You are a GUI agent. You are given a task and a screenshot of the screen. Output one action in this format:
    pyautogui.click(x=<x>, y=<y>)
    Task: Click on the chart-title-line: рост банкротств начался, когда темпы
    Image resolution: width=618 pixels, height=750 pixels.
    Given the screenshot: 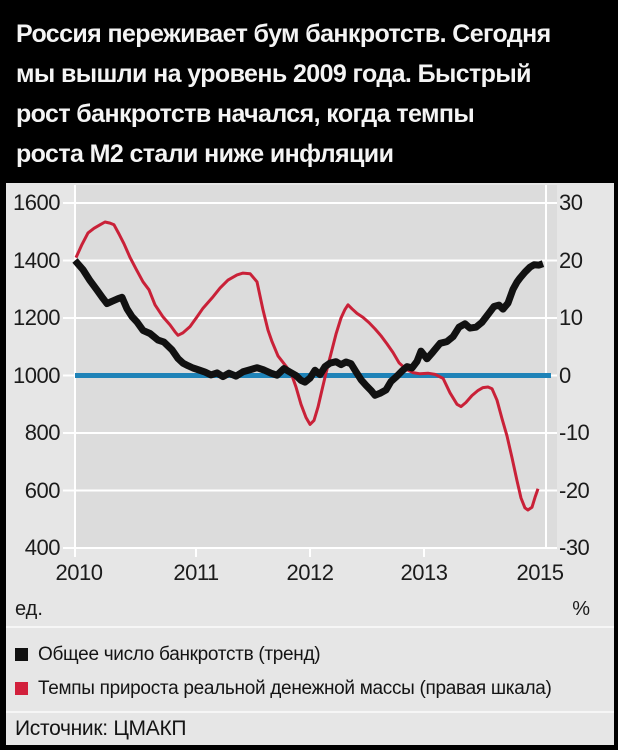 What is the action you would take?
    pyautogui.click(x=245, y=114)
    